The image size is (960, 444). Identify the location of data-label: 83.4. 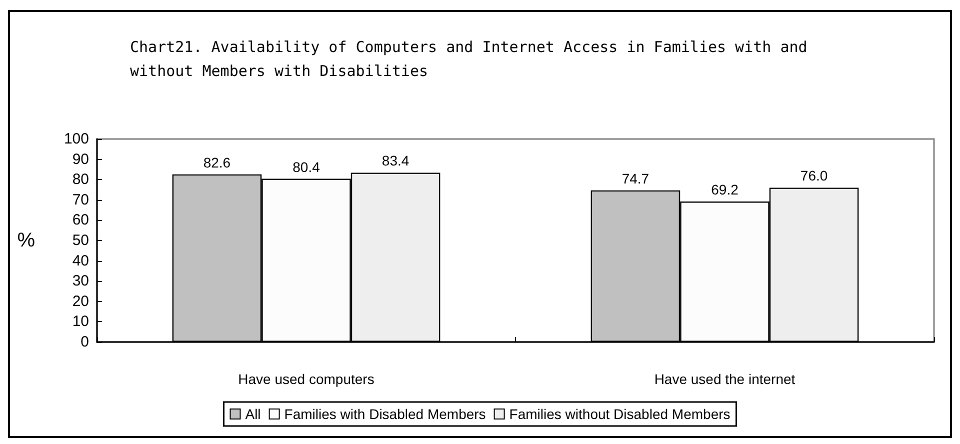
(396, 160).